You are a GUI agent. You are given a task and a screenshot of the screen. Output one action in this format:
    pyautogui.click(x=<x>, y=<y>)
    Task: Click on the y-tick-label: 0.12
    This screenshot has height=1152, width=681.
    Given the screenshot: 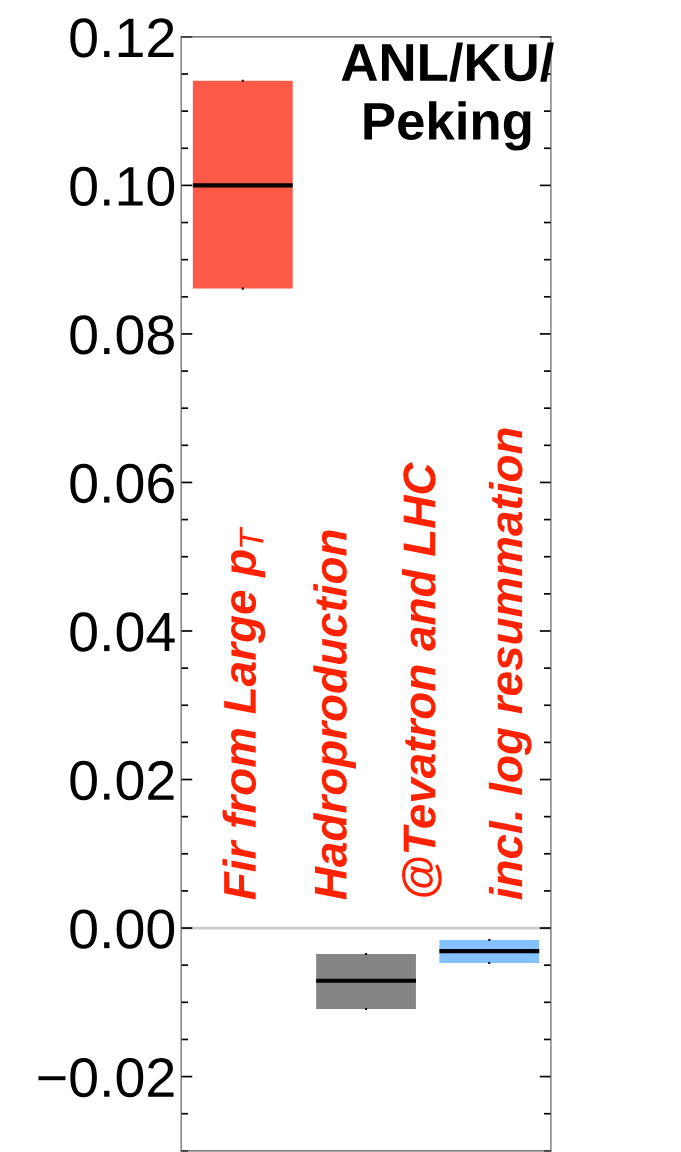 What is the action you would take?
    pyautogui.click(x=122, y=38)
    